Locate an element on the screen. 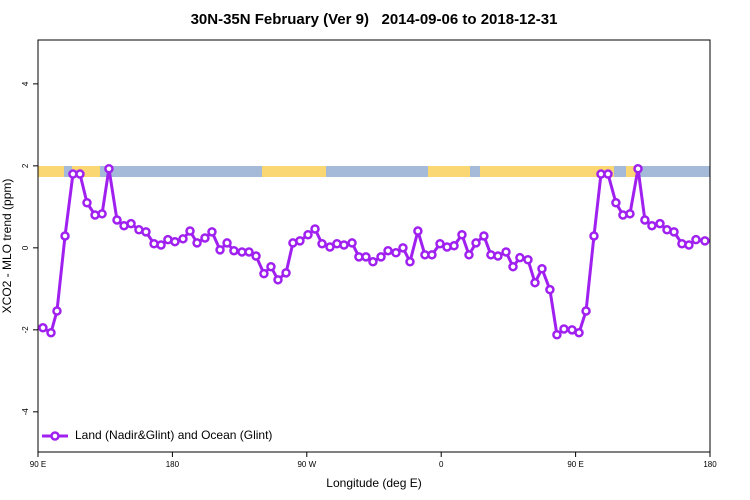 The image size is (750, 500). x-tick-label: 0 is located at coordinates (441, 464).